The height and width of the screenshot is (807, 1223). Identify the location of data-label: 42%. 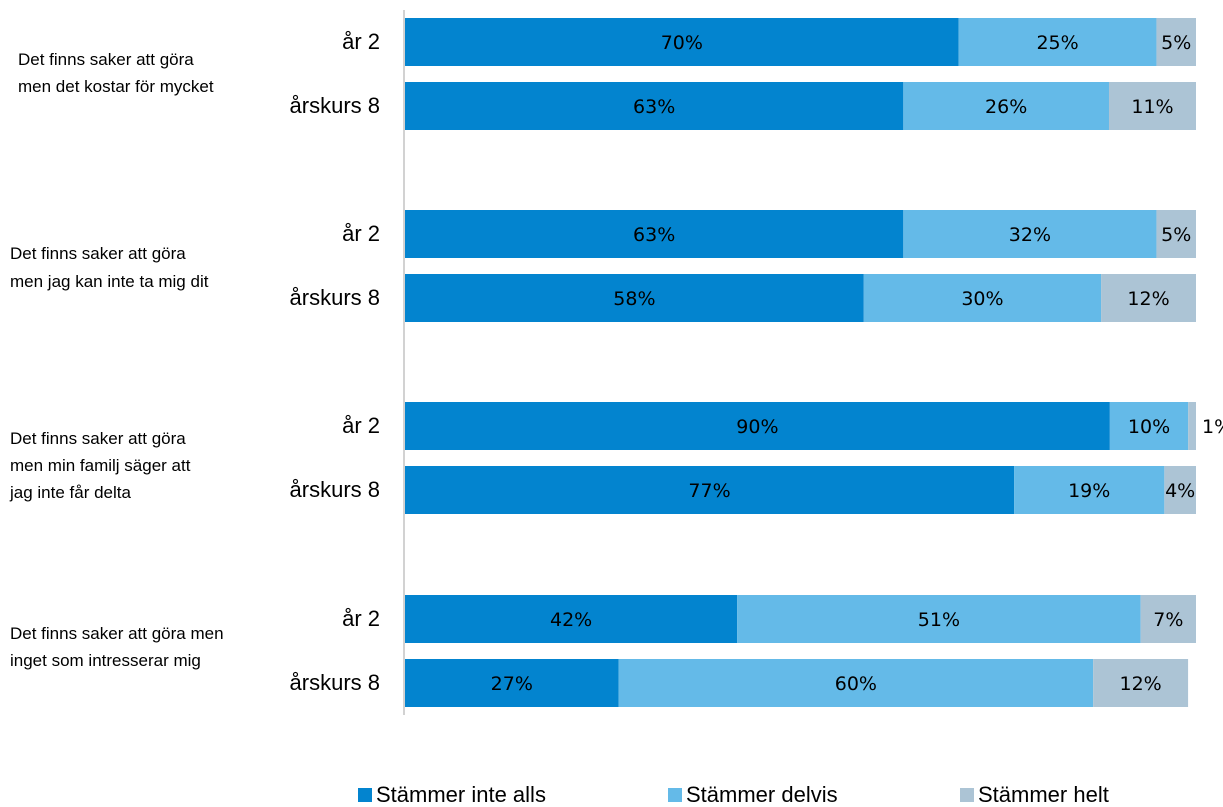
(571, 620).